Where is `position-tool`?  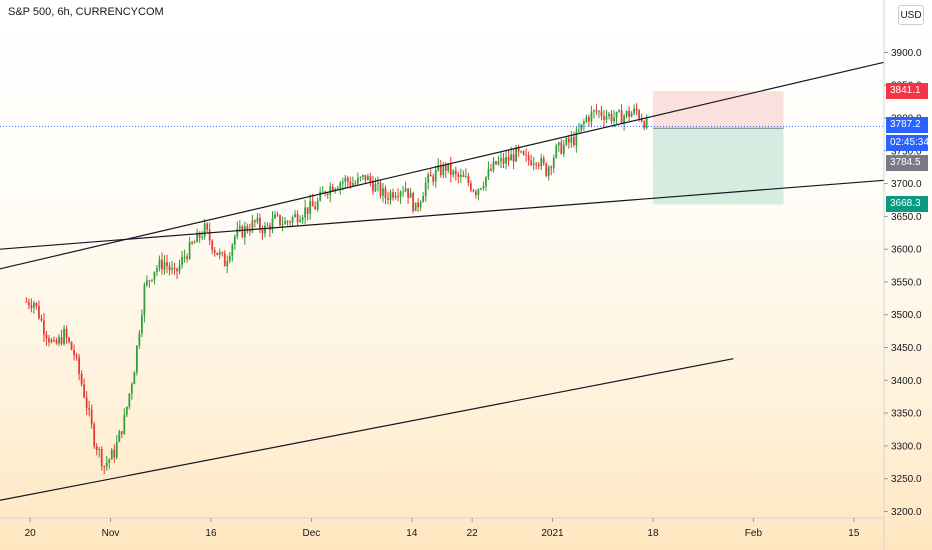
position-tool is located at coordinates (718, 148).